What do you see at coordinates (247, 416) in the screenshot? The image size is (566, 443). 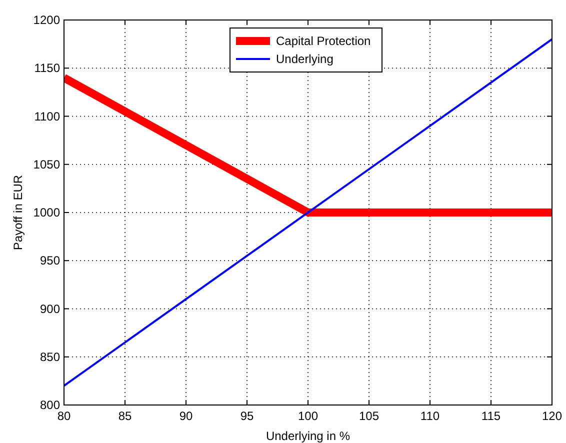 I see `x-tick-label: 95` at bounding box center [247, 416].